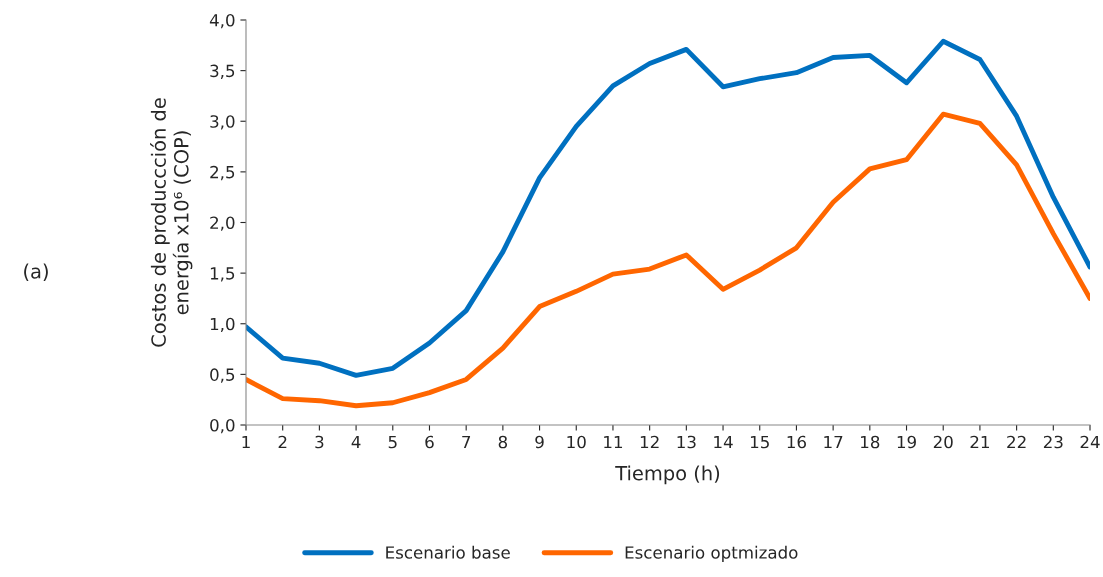 Image resolution: width=1103 pixels, height=577 pixels. What do you see at coordinates (222, 375) in the screenshot?
I see `y-tick-label: 0,5` at bounding box center [222, 375].